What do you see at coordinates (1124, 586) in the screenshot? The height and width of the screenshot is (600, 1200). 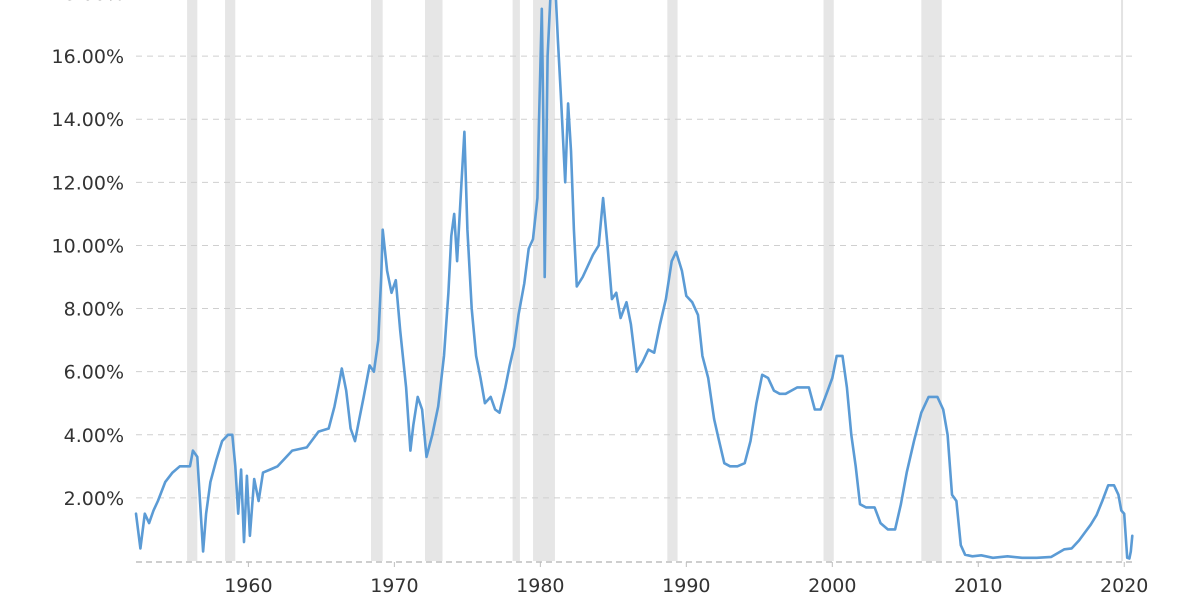 I see `x-tick-label: 2020` at bounding box center [1124, 586].